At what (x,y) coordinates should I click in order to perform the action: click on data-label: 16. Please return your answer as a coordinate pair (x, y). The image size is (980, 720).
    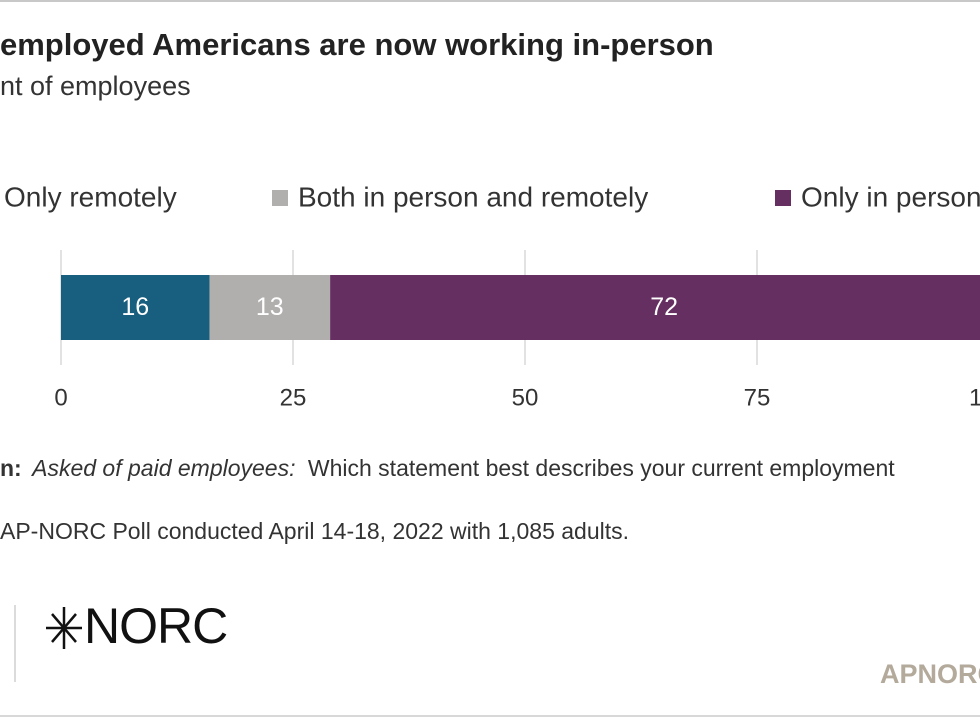
    Looking at the image, I should click on (135, 307).